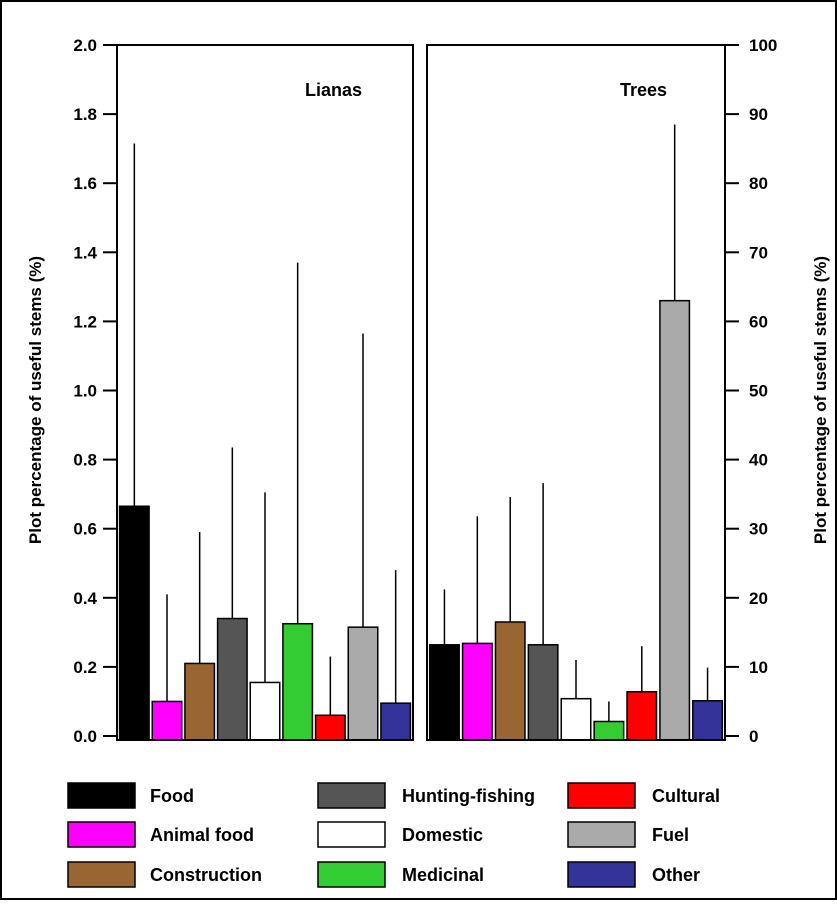 The image size is (837, 905). Describe the element at coordinates (763, 45) in the screenshot. I see `right-tick-label-10: 100` at that location.